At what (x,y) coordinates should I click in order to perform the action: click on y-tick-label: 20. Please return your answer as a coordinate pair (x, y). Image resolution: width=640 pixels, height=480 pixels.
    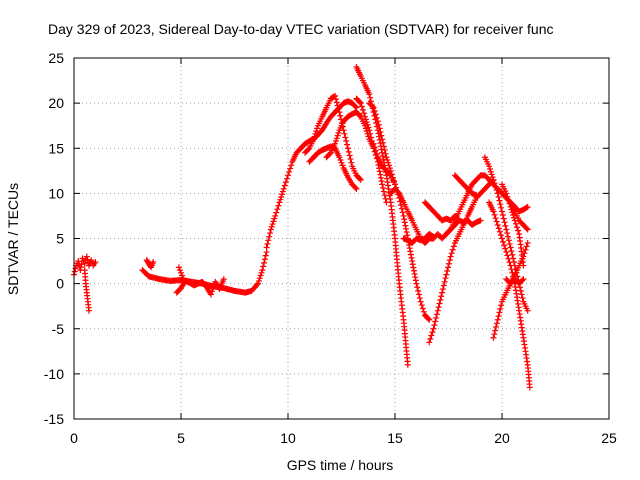
    Looking at the image, I should click on (56, 103).